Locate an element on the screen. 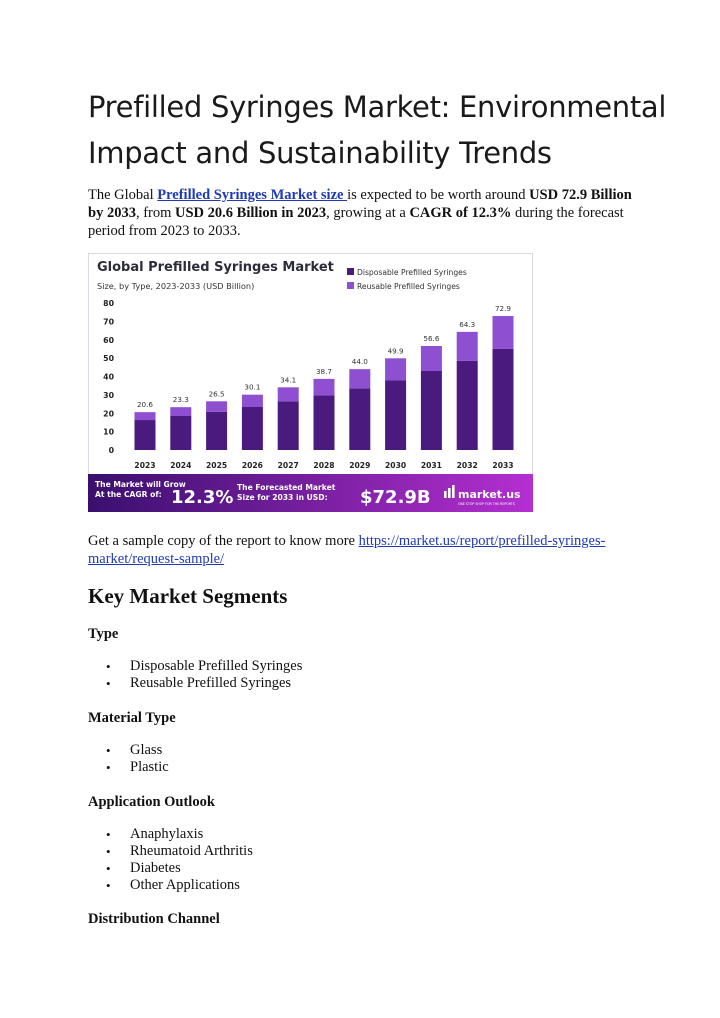 The height and width of the screenshot is (1018, 720). bar-total-label: 30.1 is located at coordinates (252, 387).